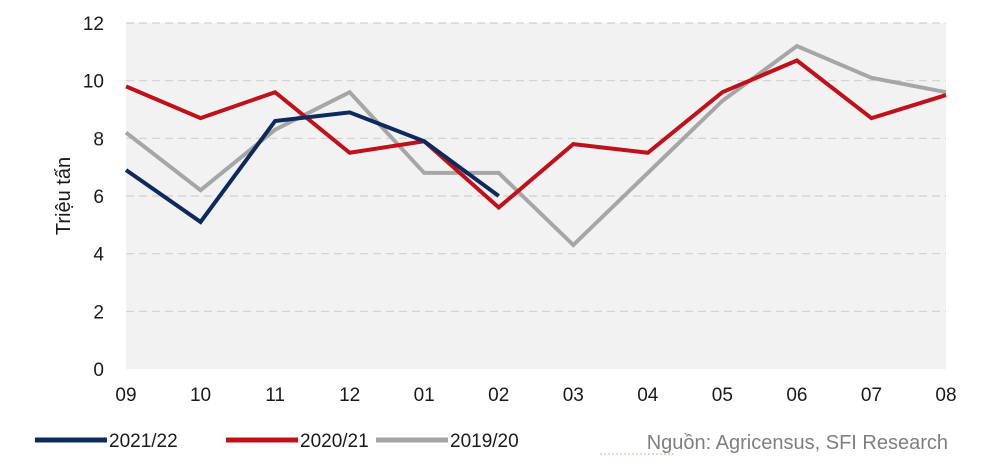 The image size is (1000, 467). I want to click on x-axis-ticks: 09 10 11 12 01 02 03 04 05 06 07 08, so click(535, 395).